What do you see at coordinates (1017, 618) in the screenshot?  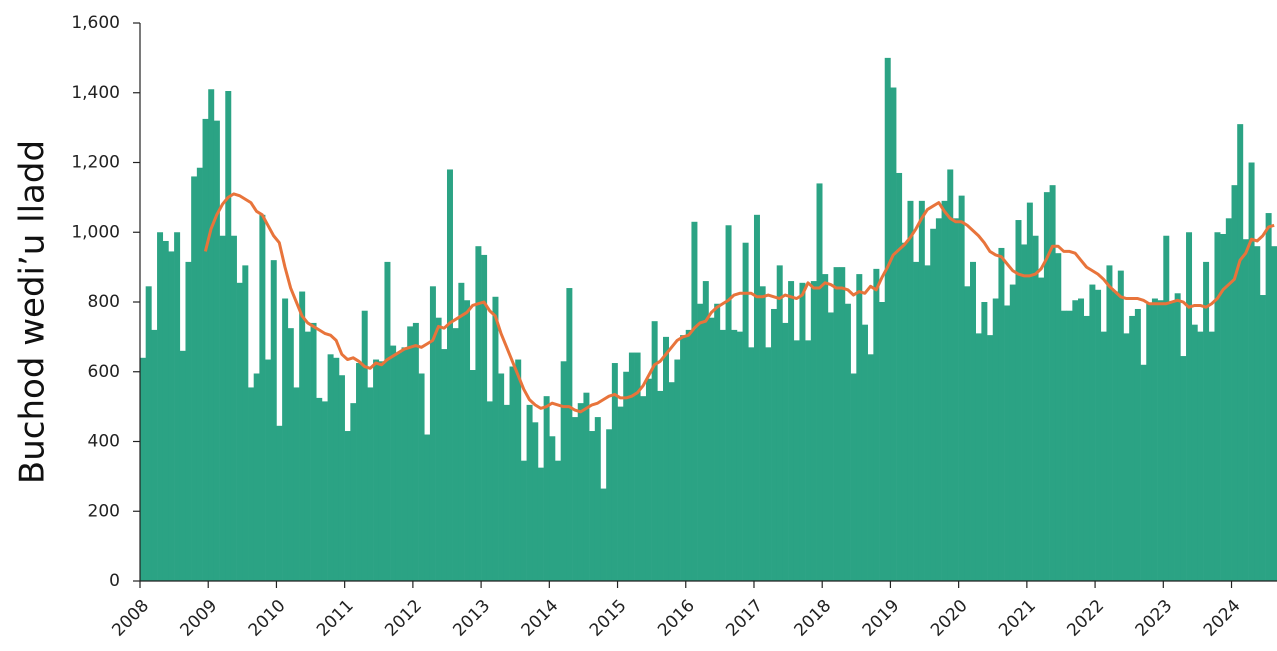 I see `x-tick-label: 2021` at bounding box center [1017, 618].